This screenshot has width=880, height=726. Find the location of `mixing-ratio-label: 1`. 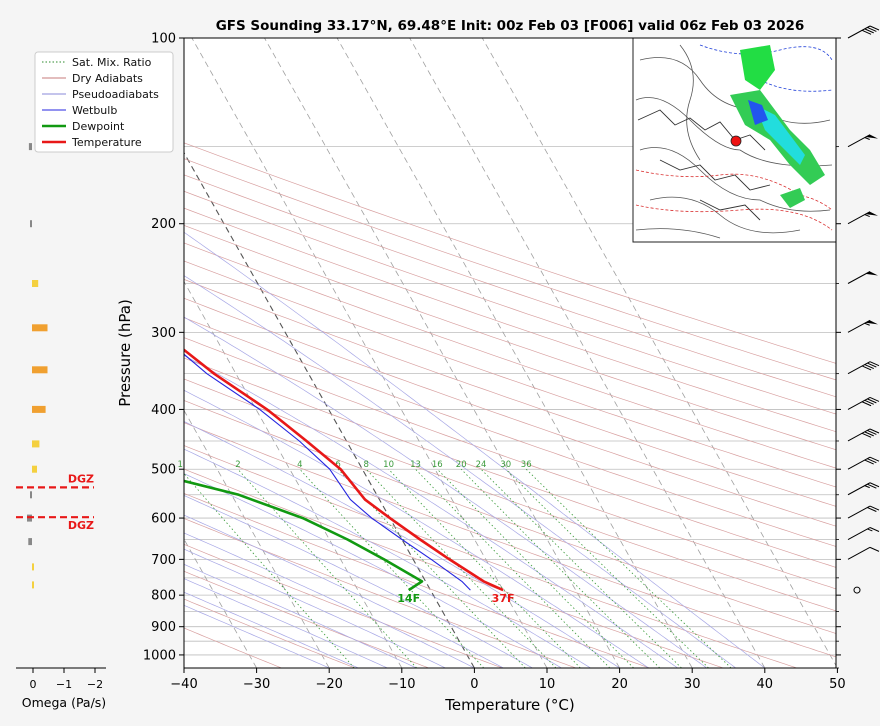

mixing-ratio-label: 1 is located at coordinates (179, 465).